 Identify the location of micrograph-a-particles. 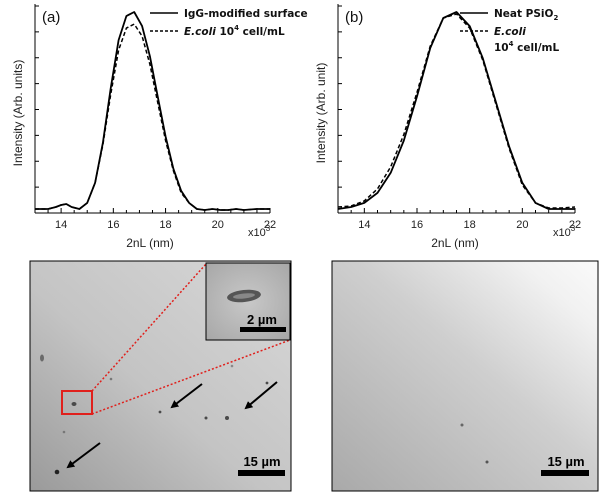
(154, 414).